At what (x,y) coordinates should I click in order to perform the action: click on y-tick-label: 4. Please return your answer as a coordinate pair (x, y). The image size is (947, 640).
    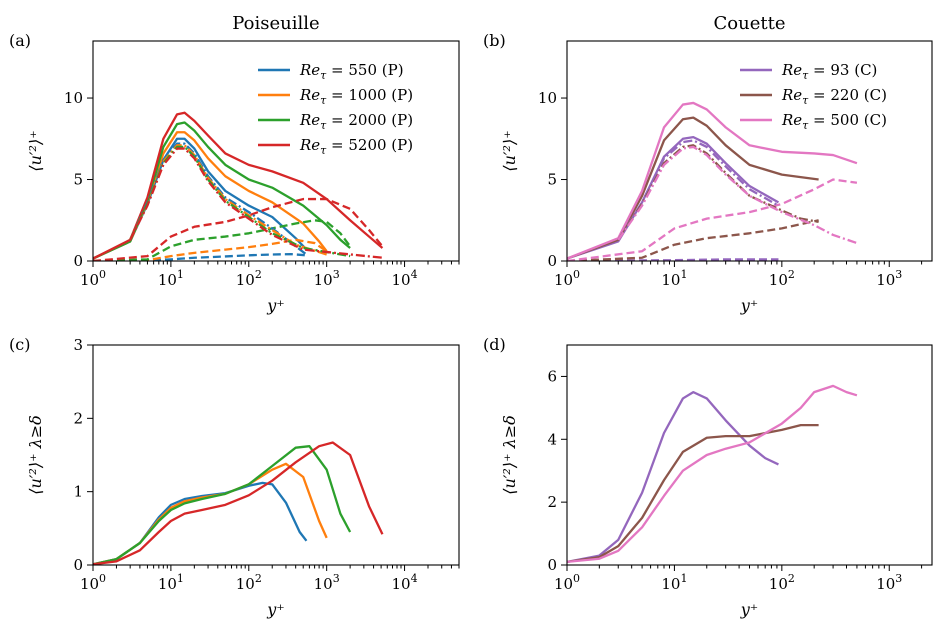
    Looking at the image, I should click on (552, 439).